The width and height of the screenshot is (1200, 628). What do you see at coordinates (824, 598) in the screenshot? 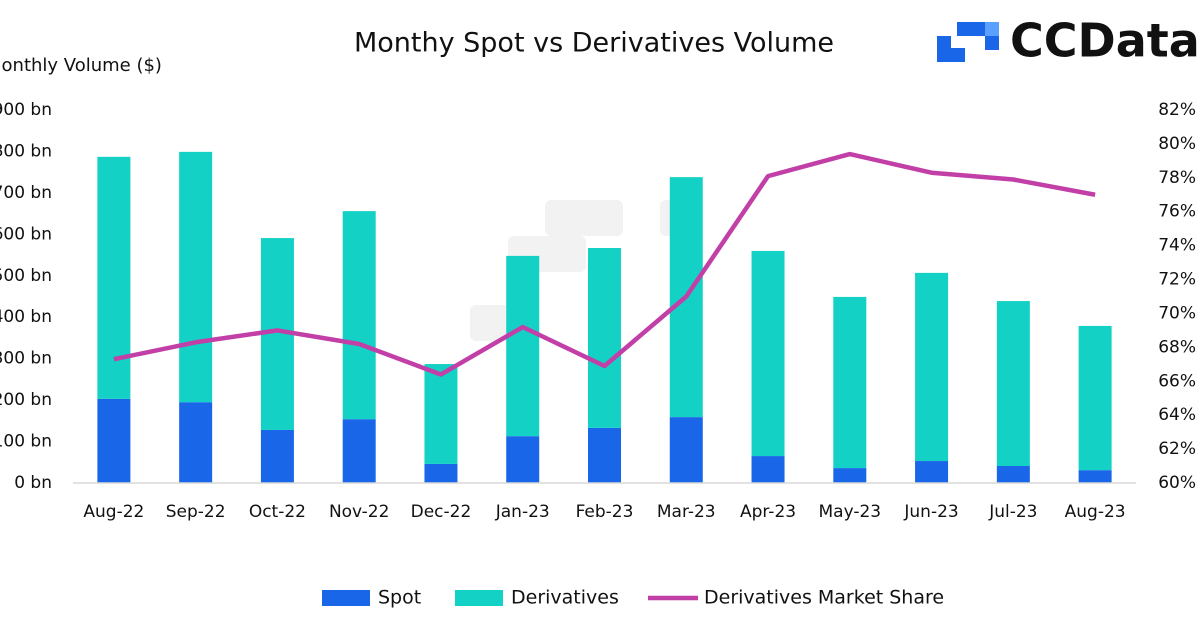
I see `legend-label: Derivatives Market Share` at bounding box center [824, 598].